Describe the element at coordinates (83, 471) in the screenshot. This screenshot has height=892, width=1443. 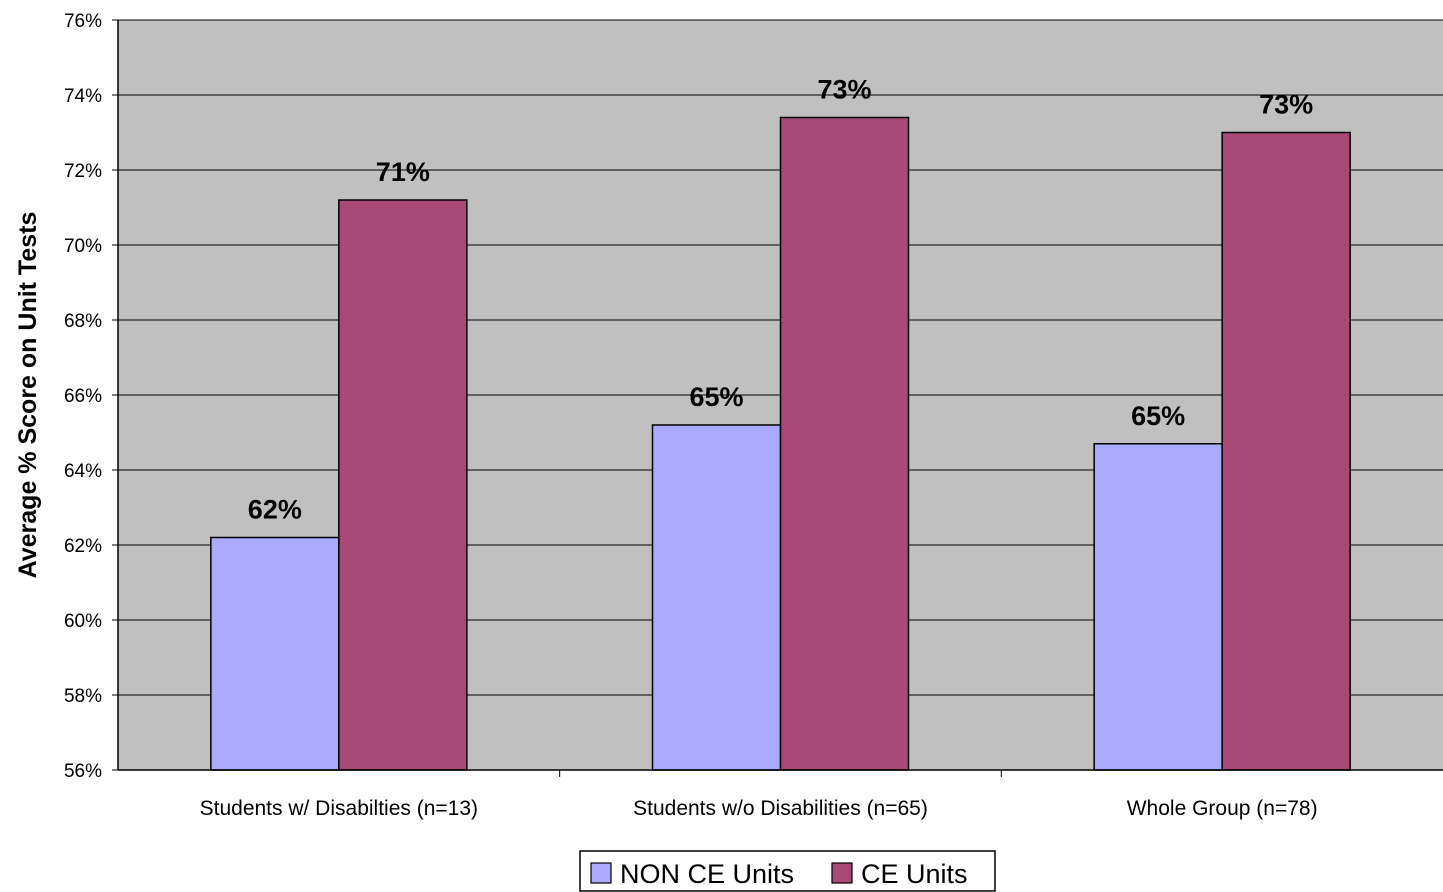
I see `y-tick-label: 64%` at that location.